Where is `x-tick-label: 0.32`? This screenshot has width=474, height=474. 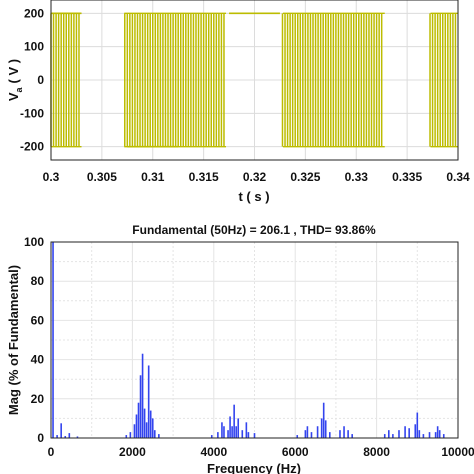 x-tick-label: 0.32 is located at coordinates (255, 177).